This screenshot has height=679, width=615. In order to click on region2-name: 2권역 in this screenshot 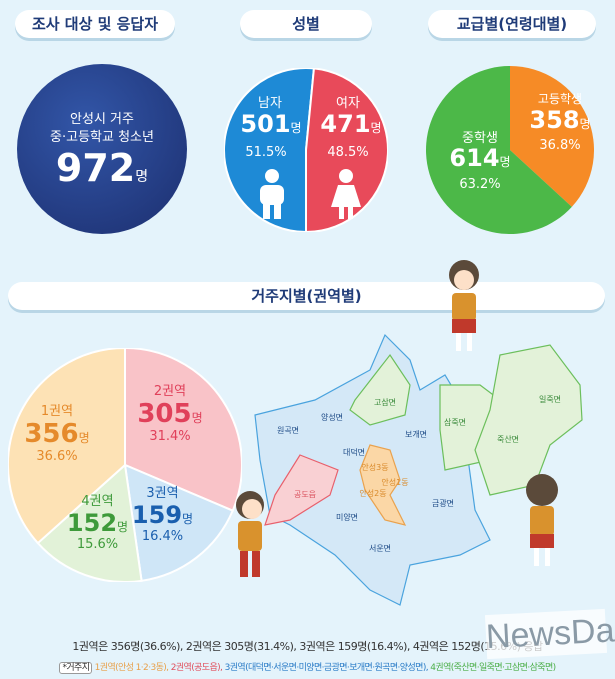, I will do `click(170, 391)`.